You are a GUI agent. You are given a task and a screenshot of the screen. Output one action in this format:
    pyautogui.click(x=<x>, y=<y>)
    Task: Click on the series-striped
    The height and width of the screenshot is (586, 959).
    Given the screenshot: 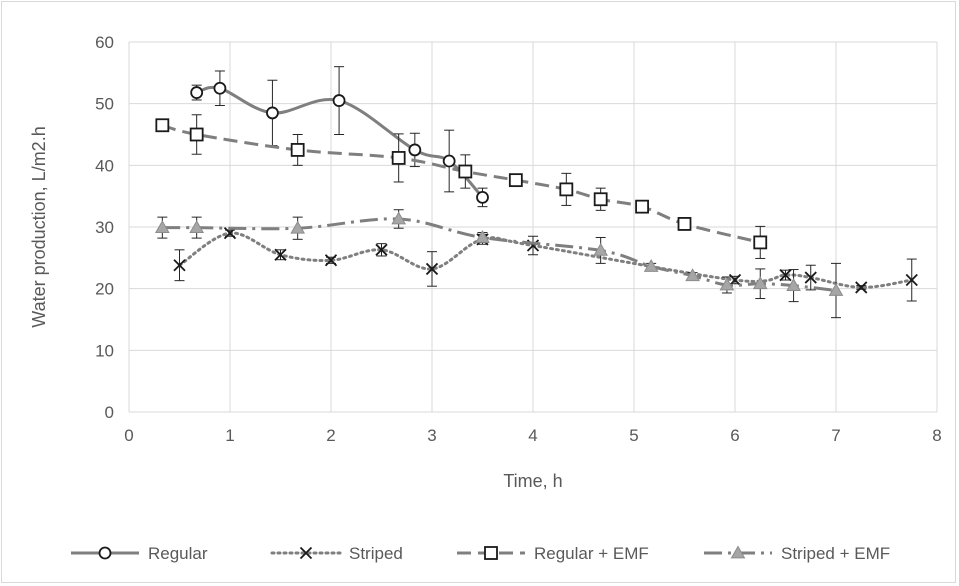 What is the action you would take?
    pyautogui.click(x=545, y=264)
    